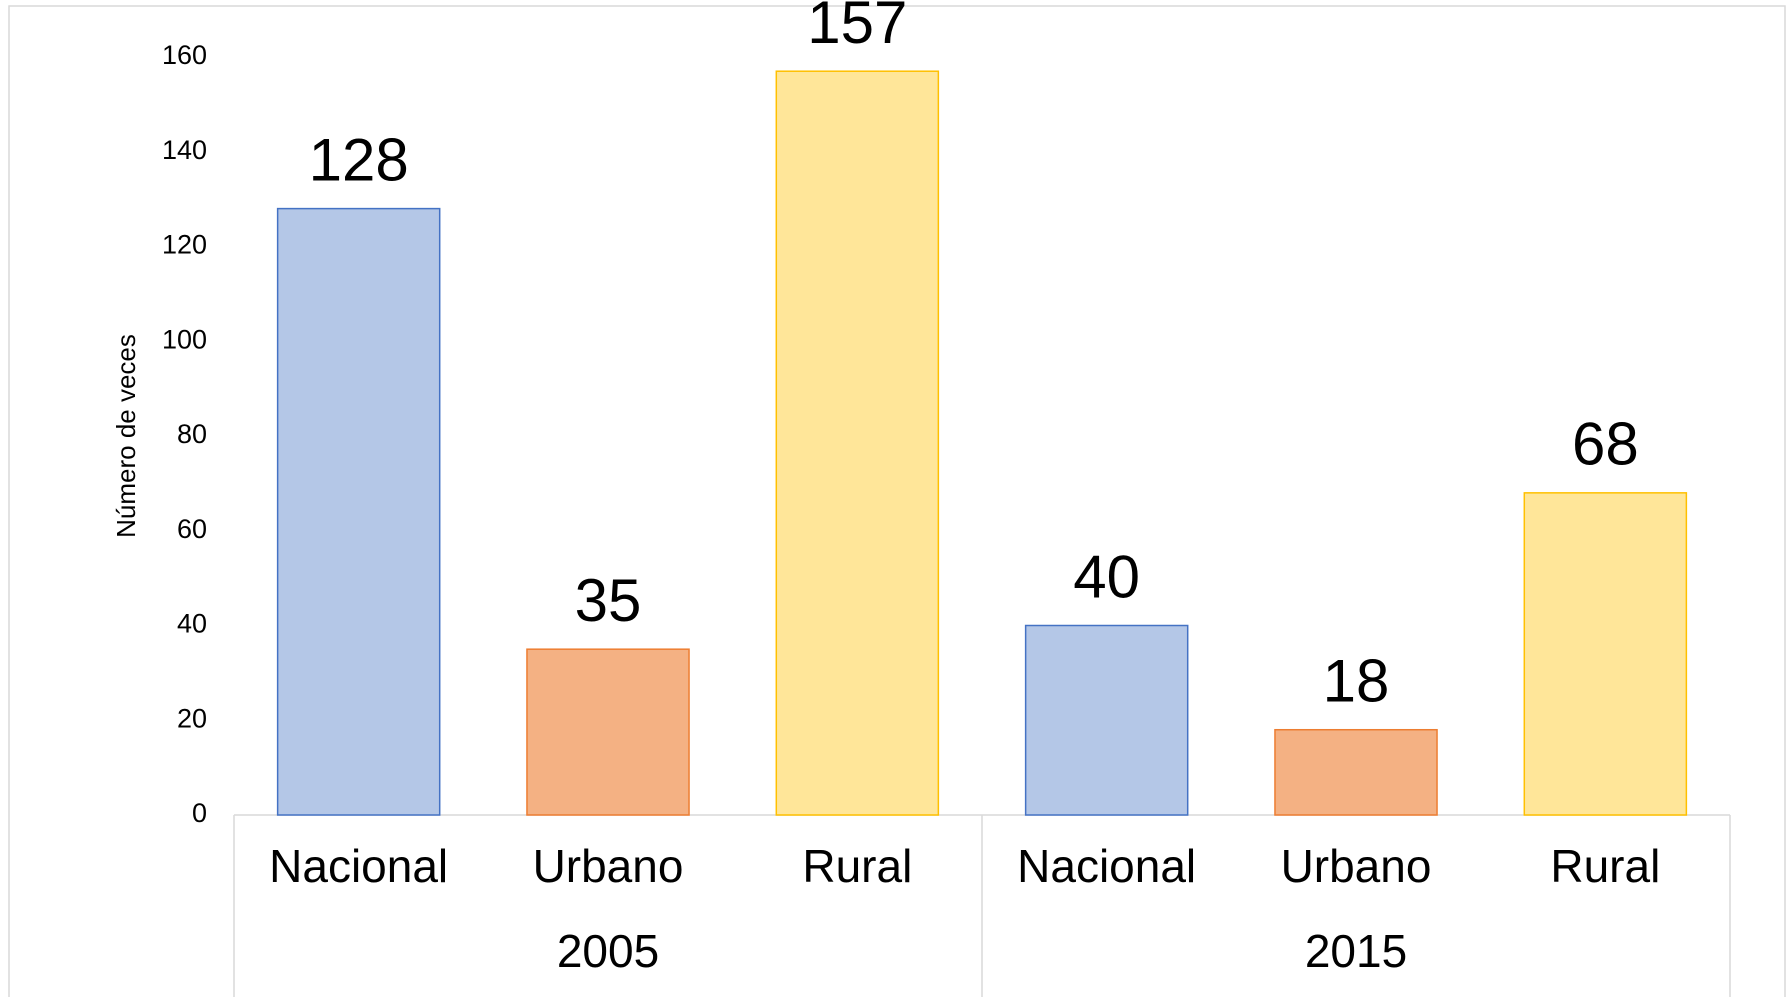 This screenshot has width=1787, height=997. Describe the element at coordinates (199, 813) in the screenshot. I see `y-tick-label: 0` at that location.